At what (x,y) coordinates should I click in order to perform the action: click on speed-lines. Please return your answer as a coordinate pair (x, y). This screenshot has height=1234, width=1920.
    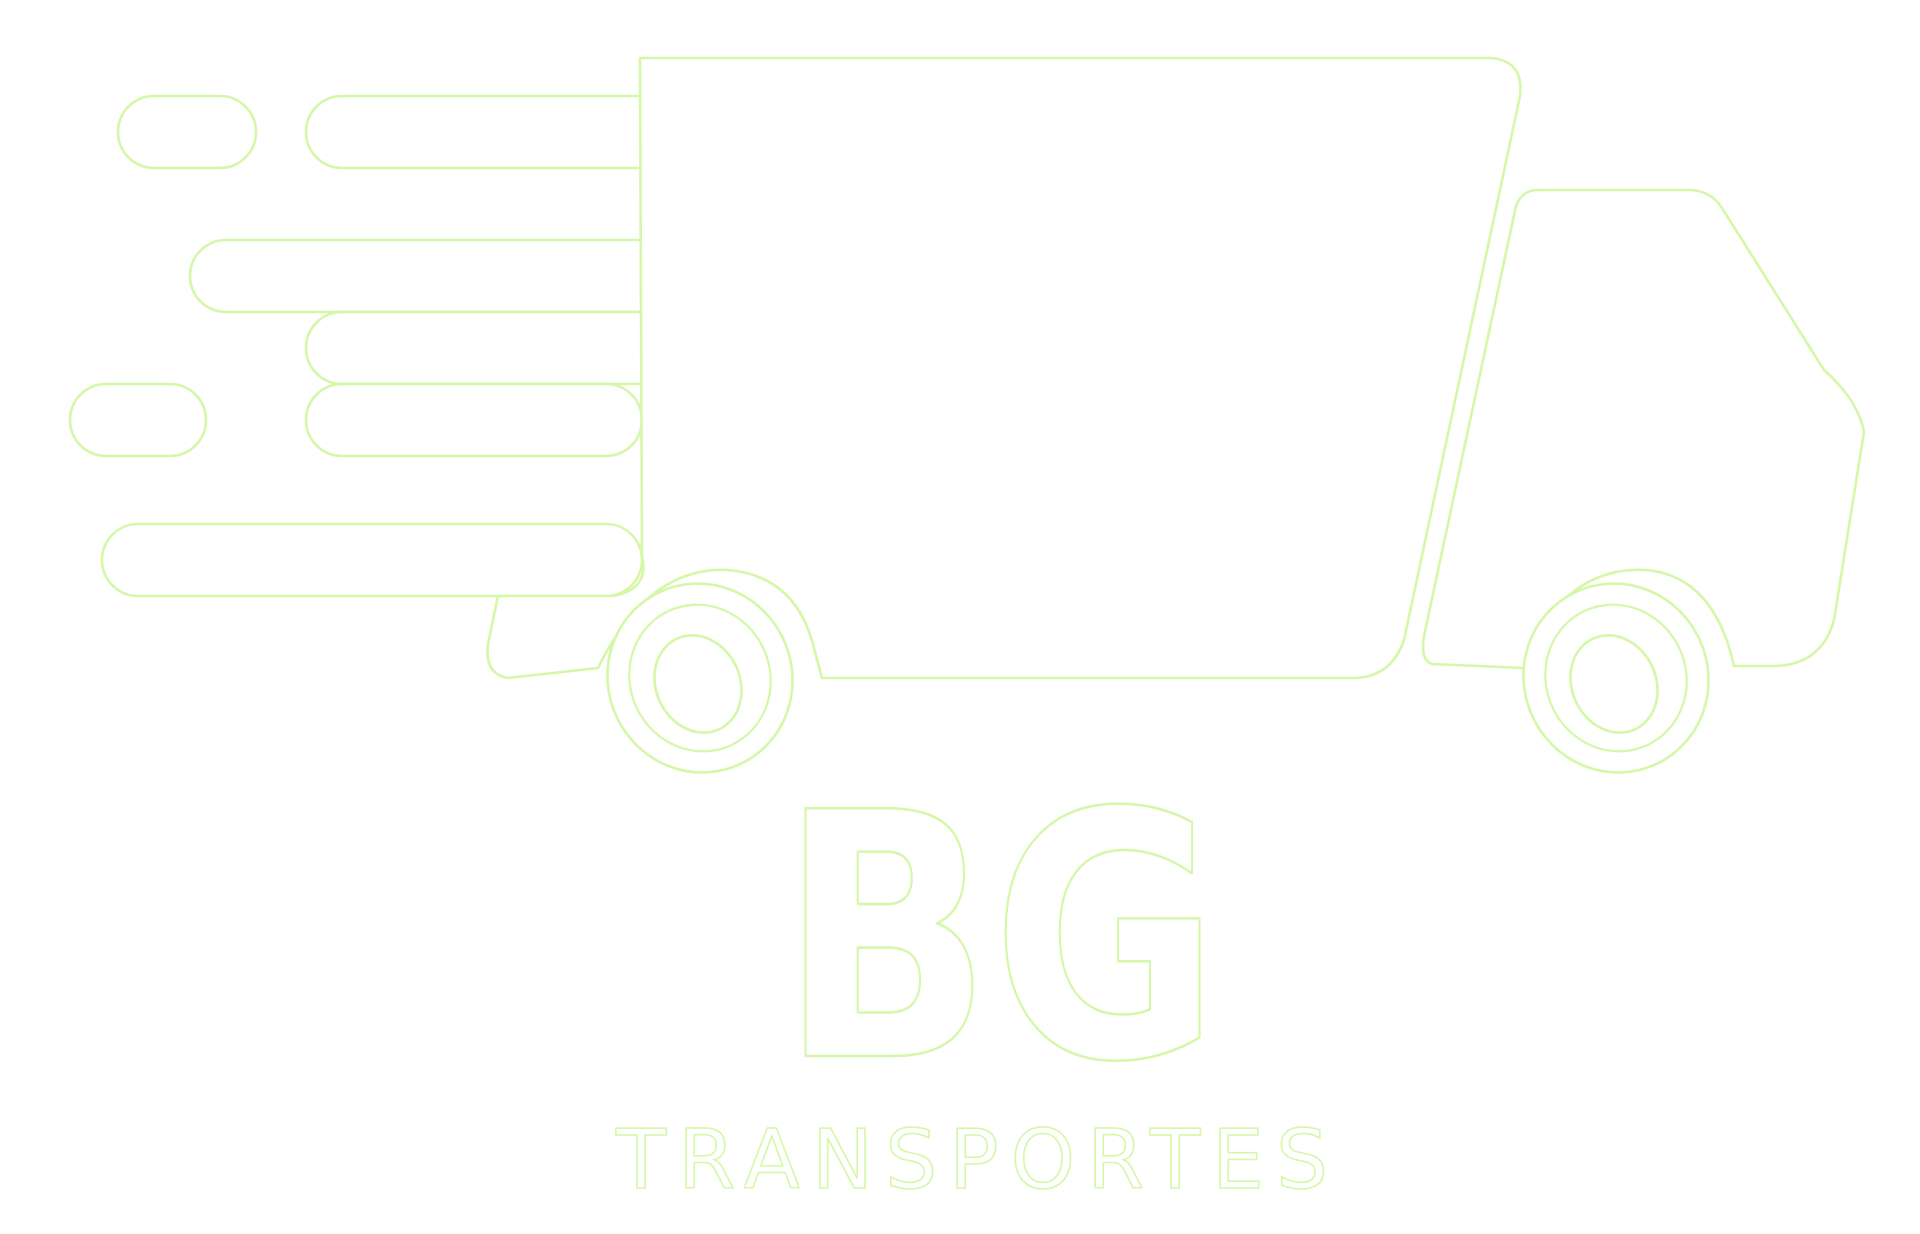
    Looking at the image, I should click on (393, 346).